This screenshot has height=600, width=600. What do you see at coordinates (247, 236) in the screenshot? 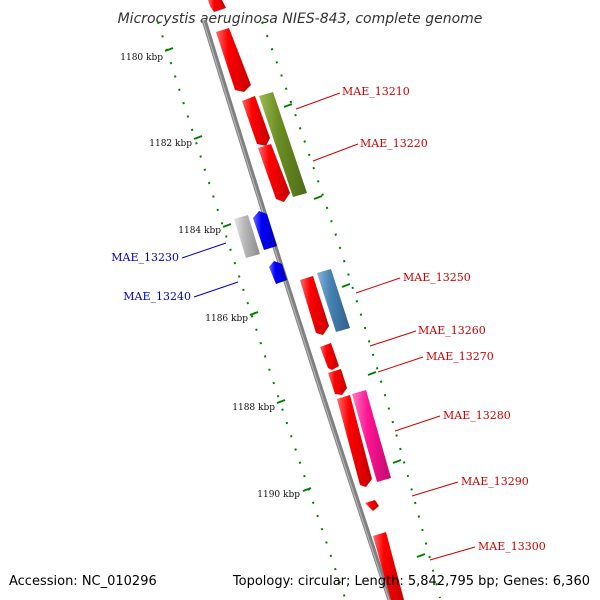
I see `feature-block-grey` at bounding box center [247, 236].